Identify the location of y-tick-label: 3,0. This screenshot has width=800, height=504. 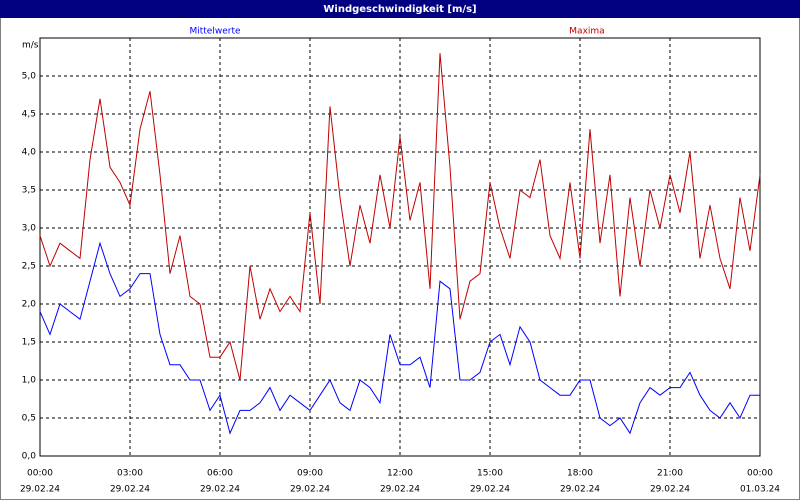
(29, 229).